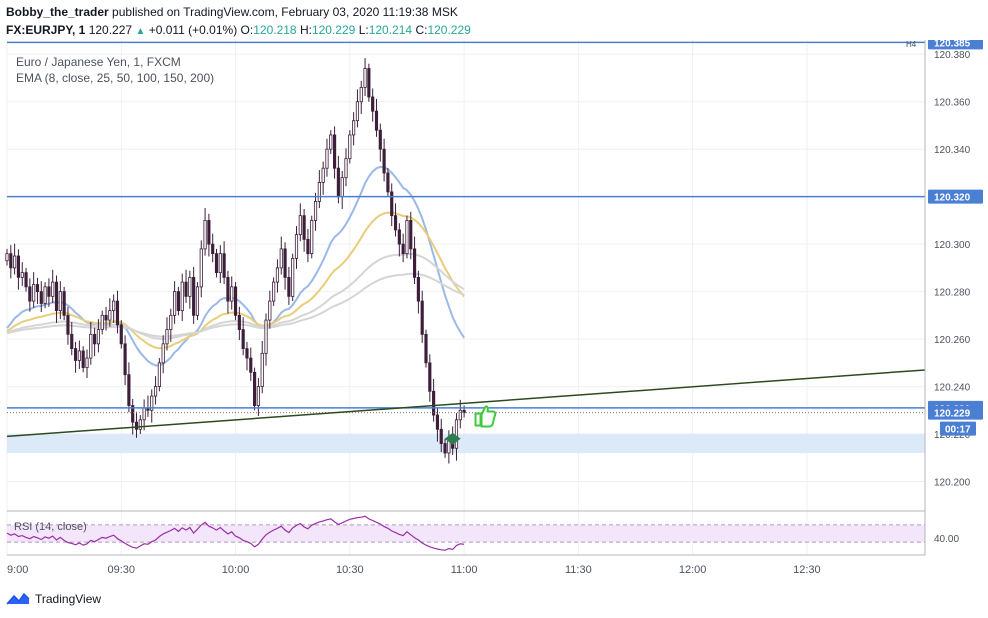  Describe the element at coordinates (464, 570) in the screenshot. I see `time-tick-label: 11:00` at that location.